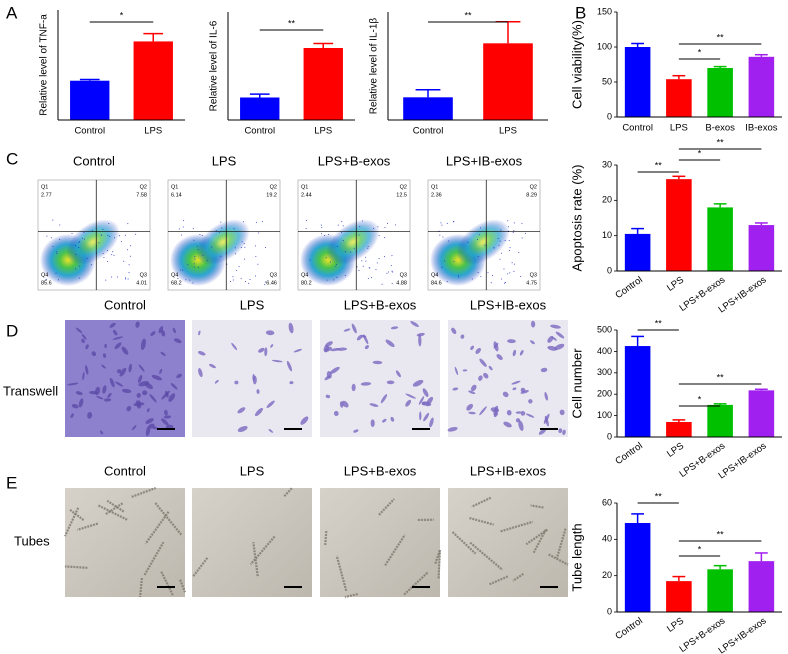 This screenshot has height=654, width=788. I want to click on quadrant-name: Q4, so click(304, 275).